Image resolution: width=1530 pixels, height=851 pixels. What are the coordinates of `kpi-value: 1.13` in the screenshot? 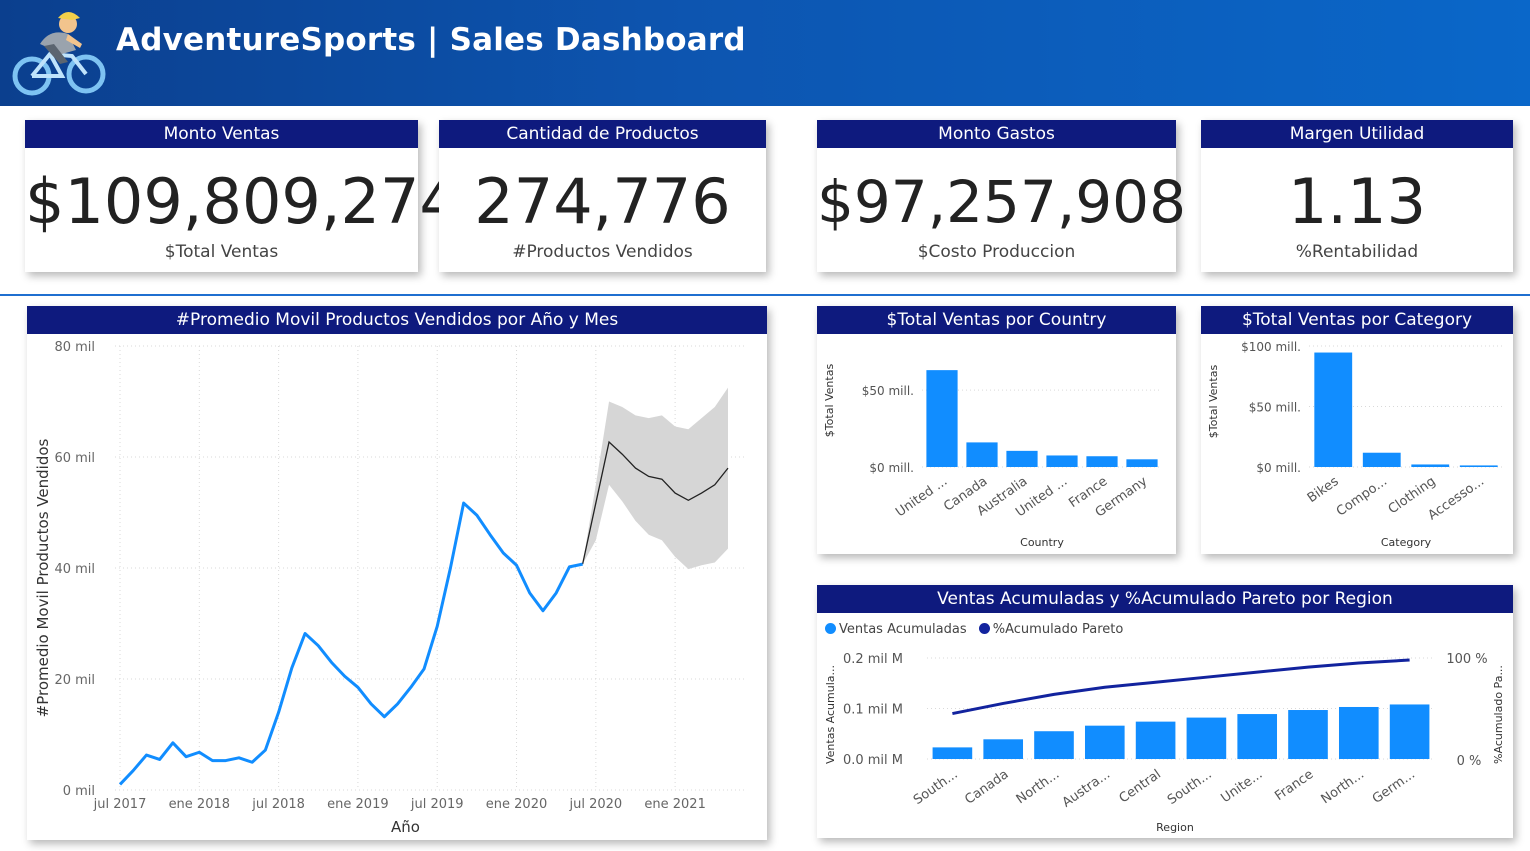 It's located at (1357, 201).